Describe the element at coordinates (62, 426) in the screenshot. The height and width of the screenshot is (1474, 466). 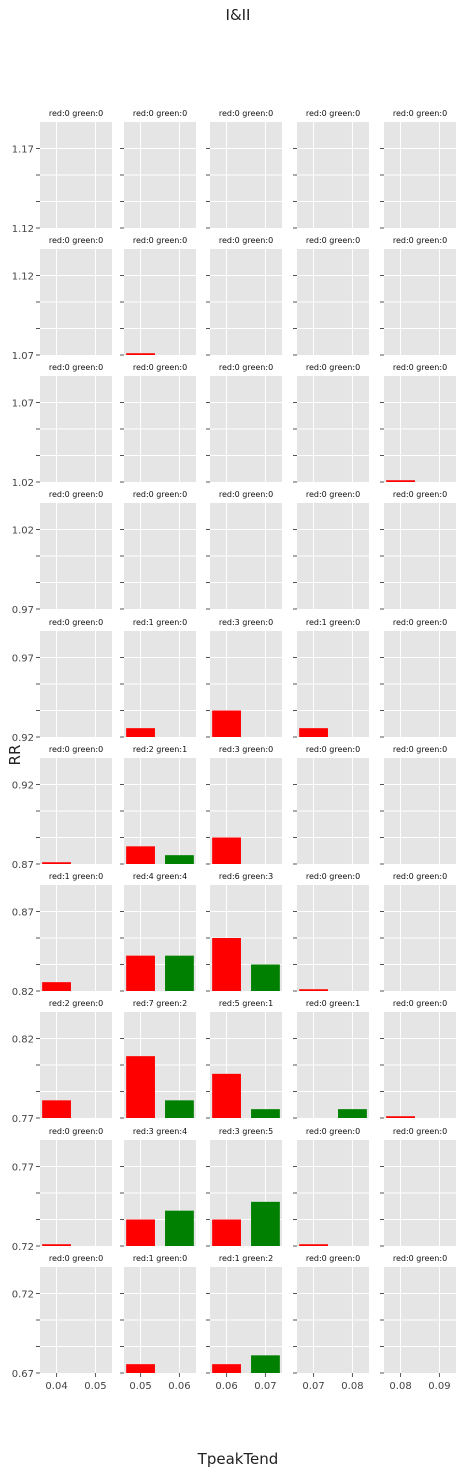
I see `facet-panel: red:0 green:0 1.02 1.07` at that location.